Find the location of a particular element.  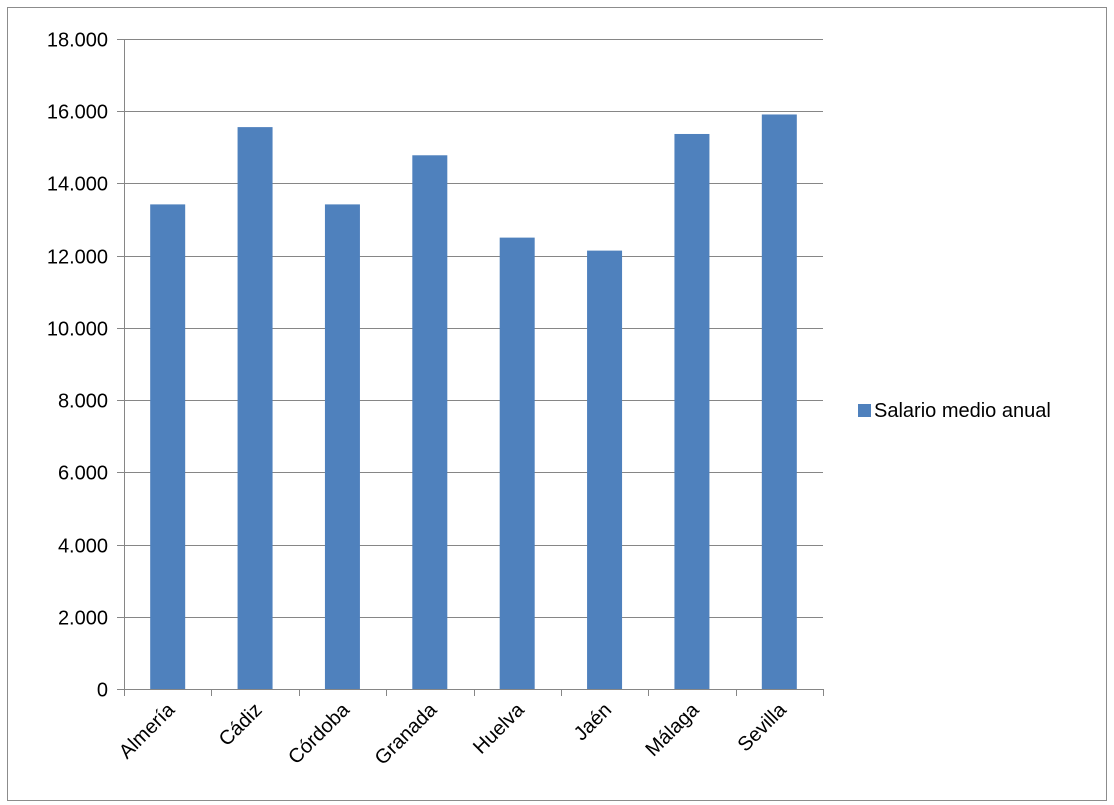

y-tick-label: 14.000 is located at coordinates (77, 185).